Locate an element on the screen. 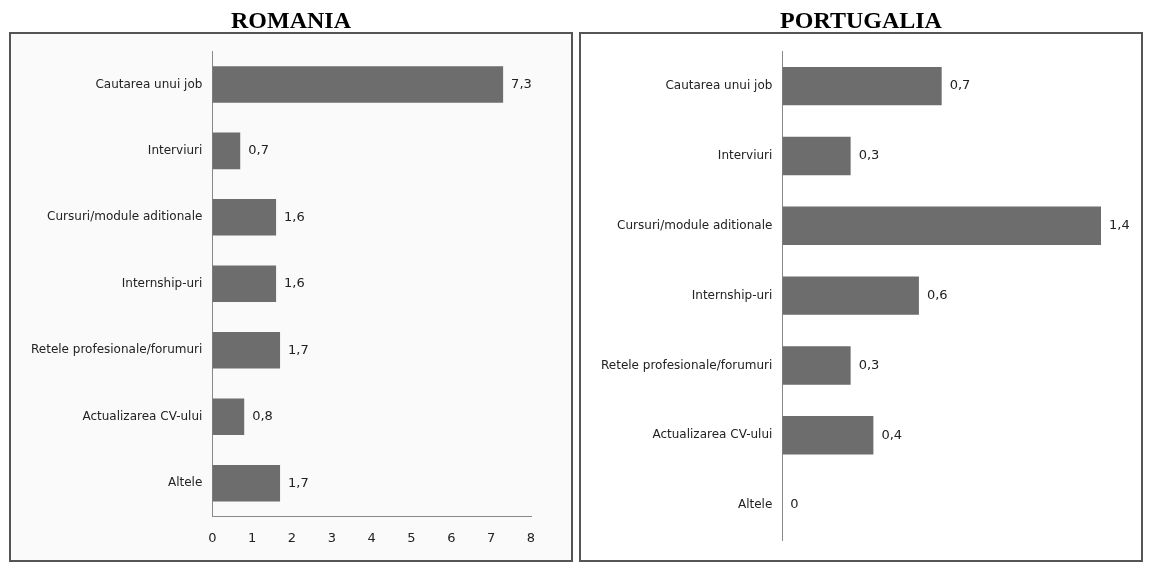  x-tick-label: 8 is located at coordinates (531, 537).